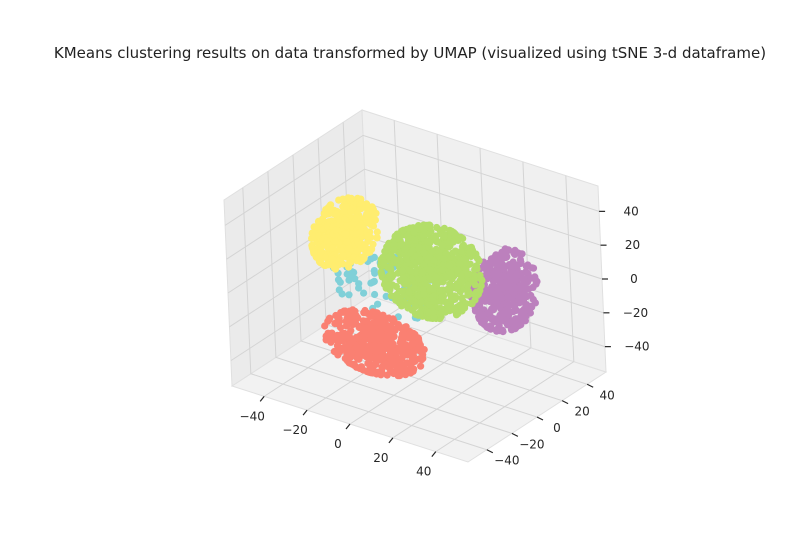 This screenshot has width=800, height=550. What do you see at coordinates (252, 416) in the screenshot?
I see `x-tick-label-0: −40` at bounding box center [252, 416].